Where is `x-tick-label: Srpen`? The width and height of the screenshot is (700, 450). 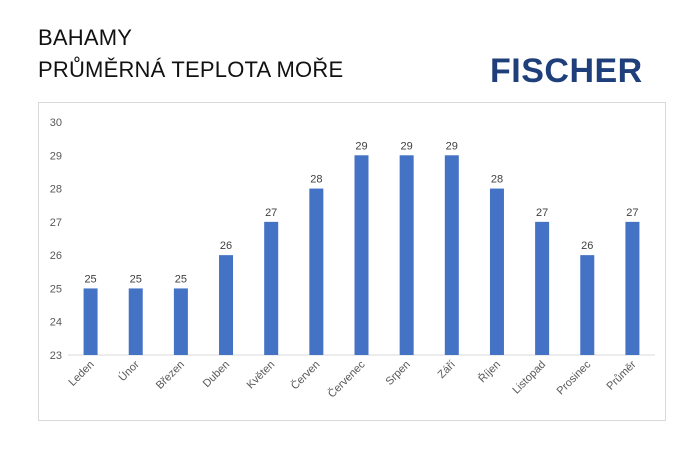 x-tick-label: Srpen is located at coordinates (398, 373).